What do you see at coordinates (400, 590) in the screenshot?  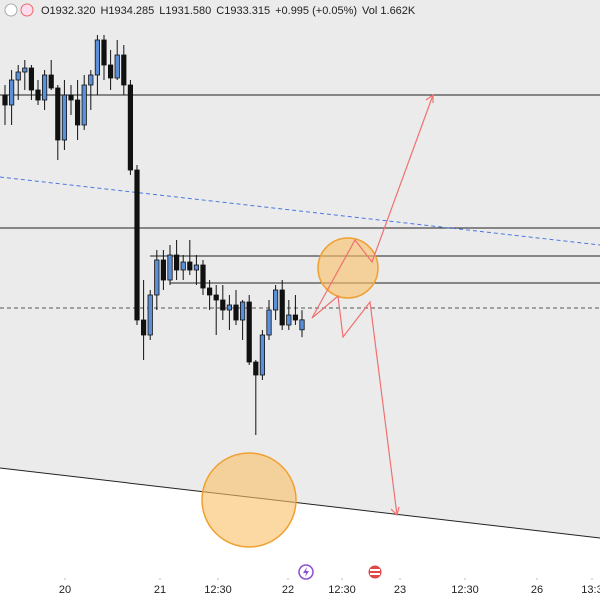 I see `x-tick-label: 23` at bounding box center [400, 590].